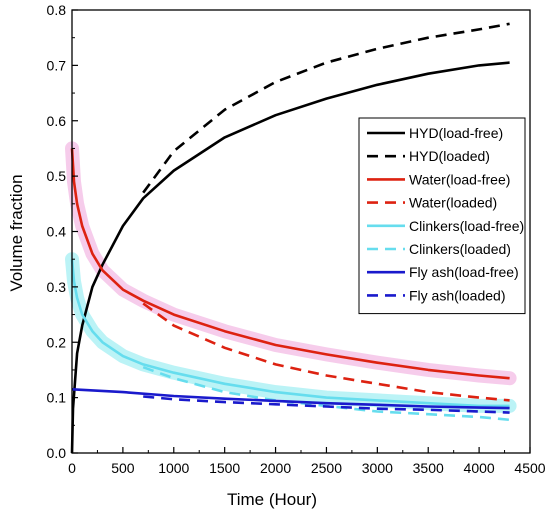  Describe the element at coordinates (72, 468) in the screenshot. I see `x-tick-label-0: 0` at that location.